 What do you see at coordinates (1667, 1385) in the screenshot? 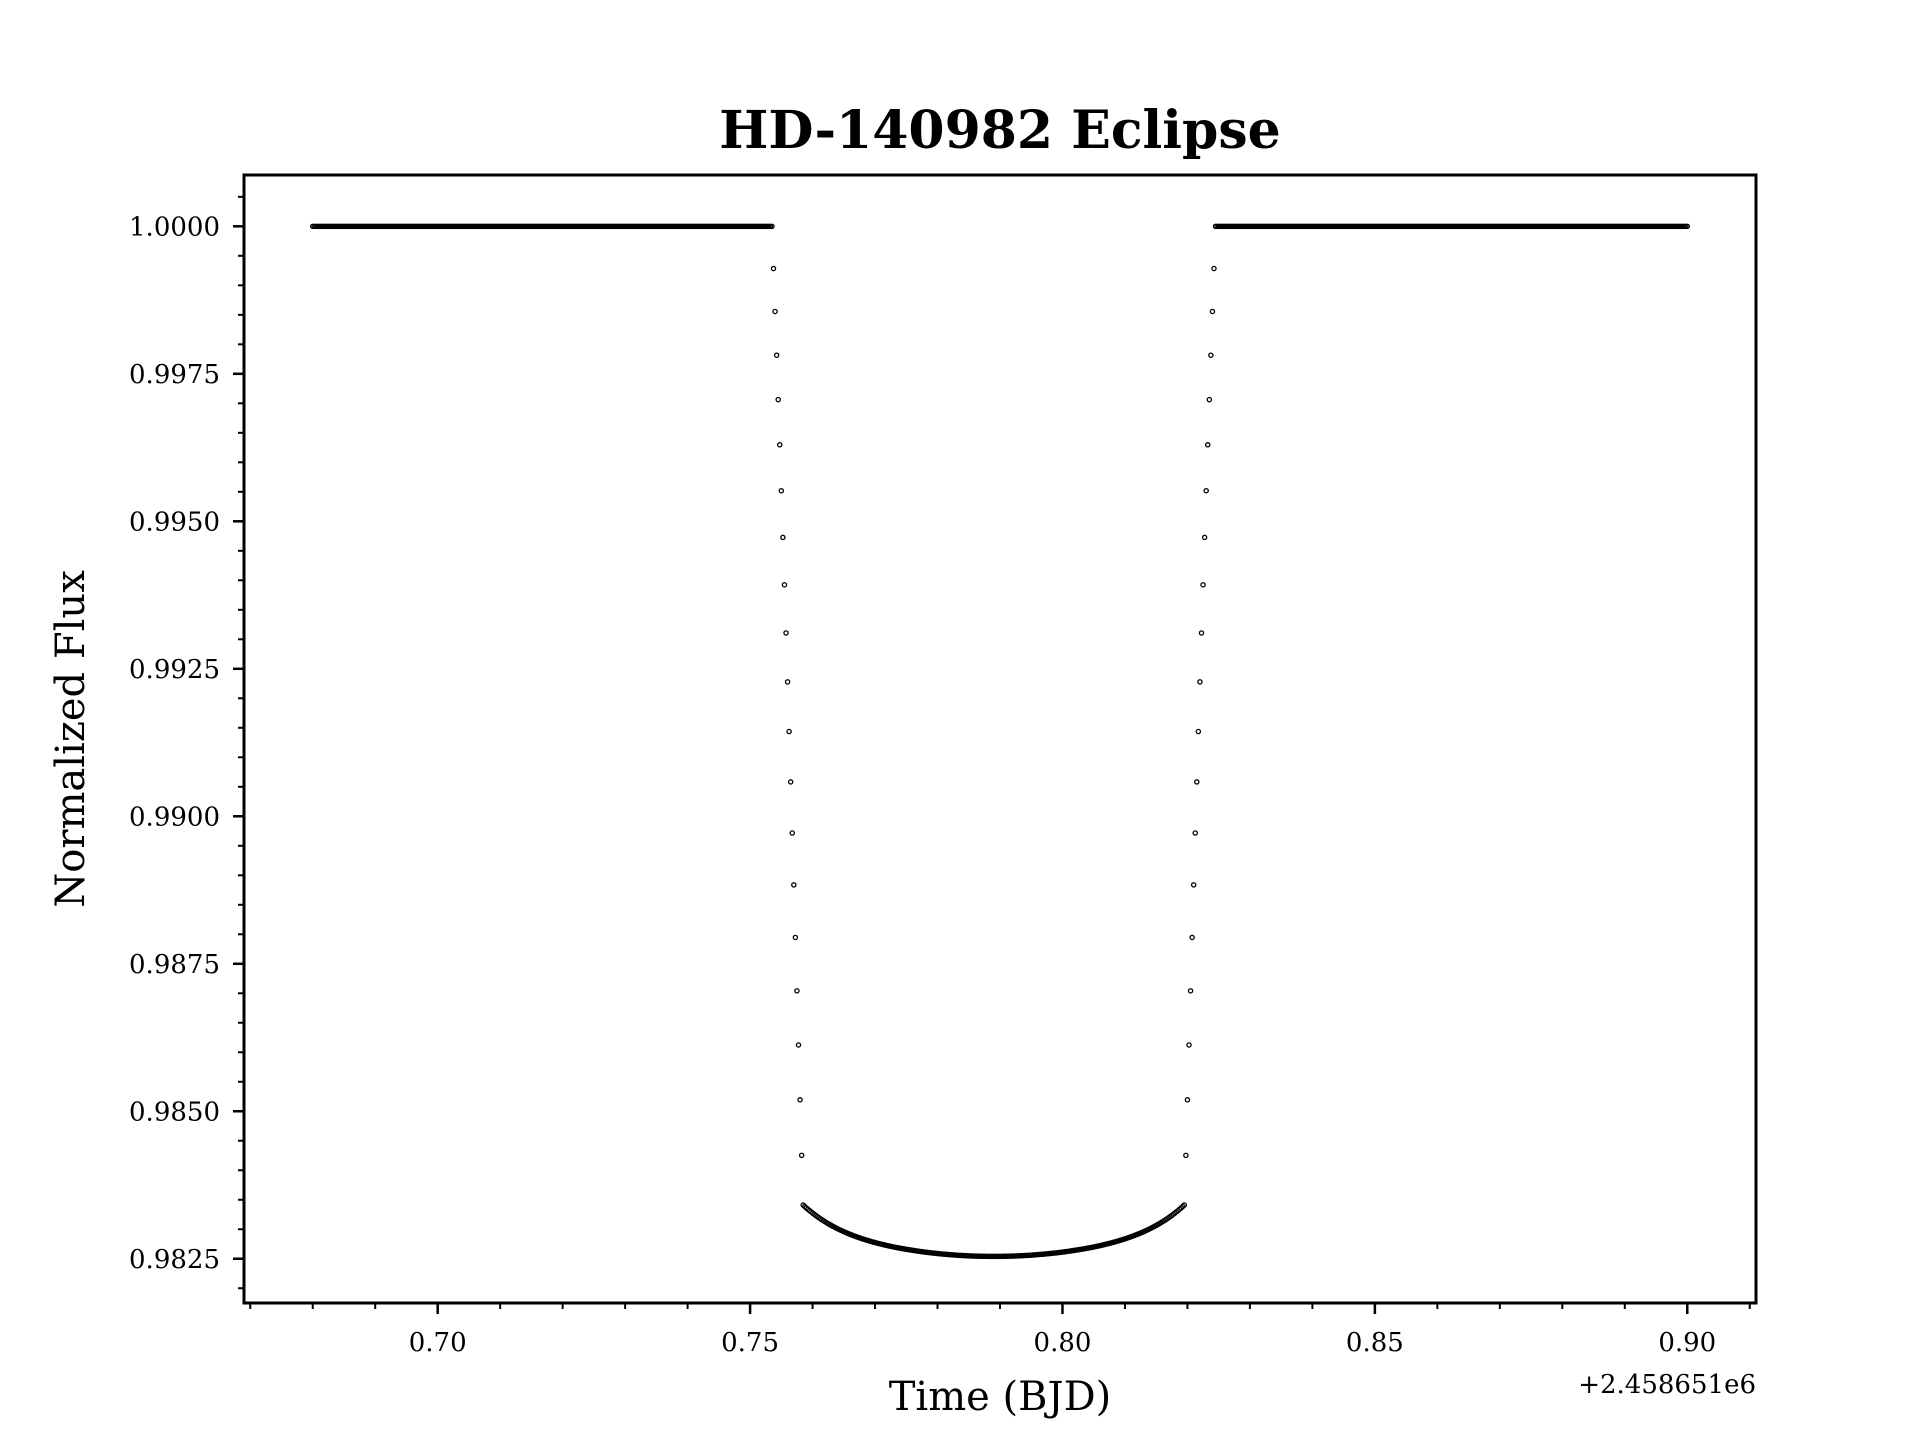
I see `x-axis-offset-label: +2.458651e6` at bounding box center [1667, 1385].